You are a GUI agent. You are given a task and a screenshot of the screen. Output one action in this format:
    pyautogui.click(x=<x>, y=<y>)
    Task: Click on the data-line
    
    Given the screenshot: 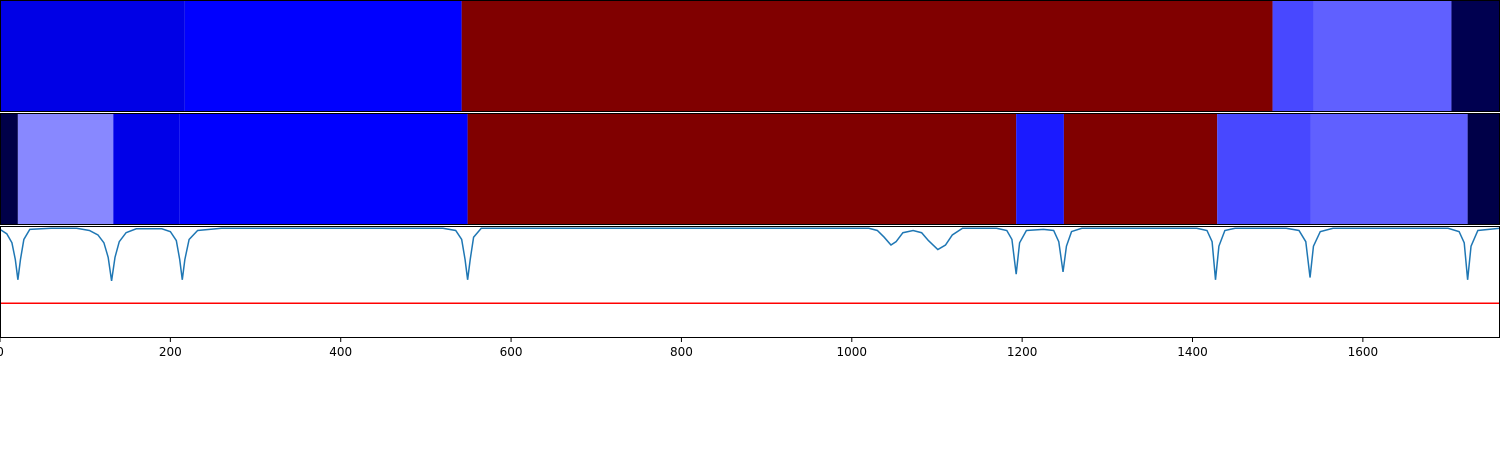 What is the action you would take?
    pyautogui.click(x=750, y=254)
    